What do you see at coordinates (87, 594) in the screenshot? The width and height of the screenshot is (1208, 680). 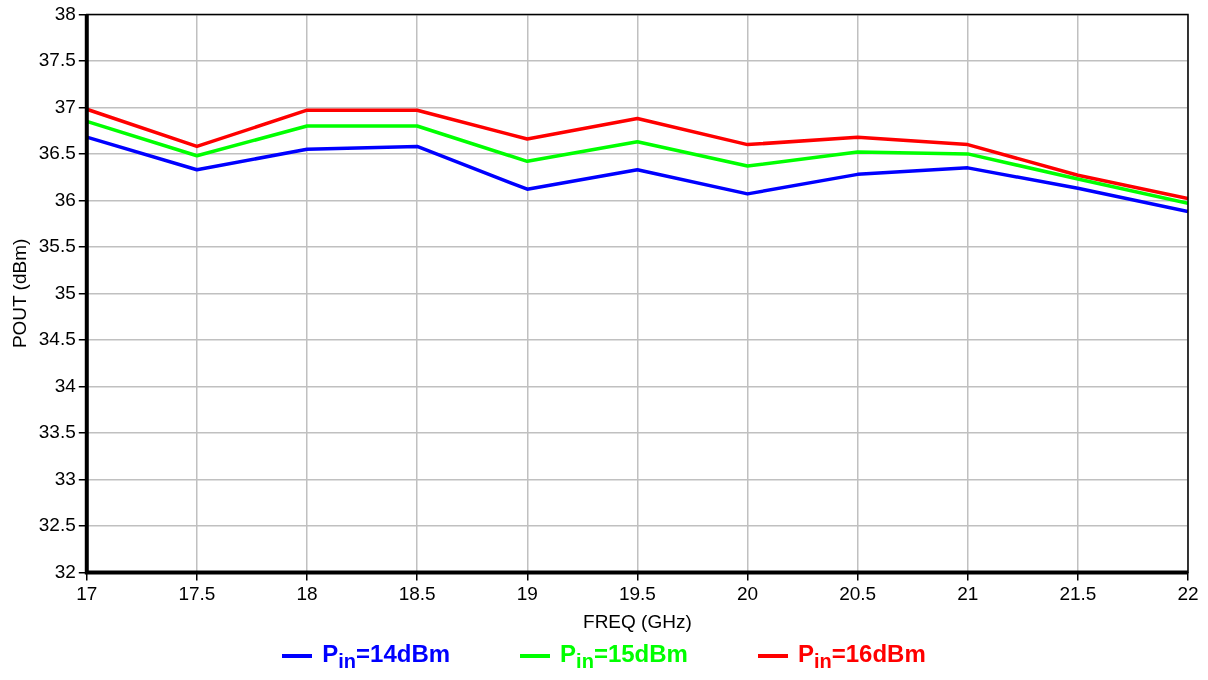 I see `x-tick-label: 17` at bounding box center [87, 594].